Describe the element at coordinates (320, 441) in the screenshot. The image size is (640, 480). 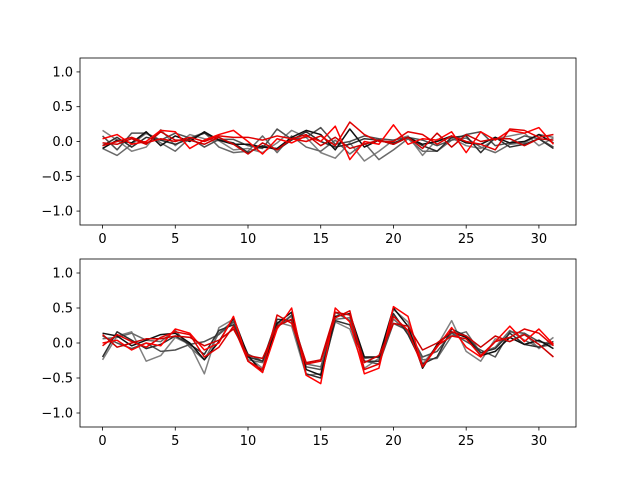
I see `bottom-x-tick-label: 15` at that location.